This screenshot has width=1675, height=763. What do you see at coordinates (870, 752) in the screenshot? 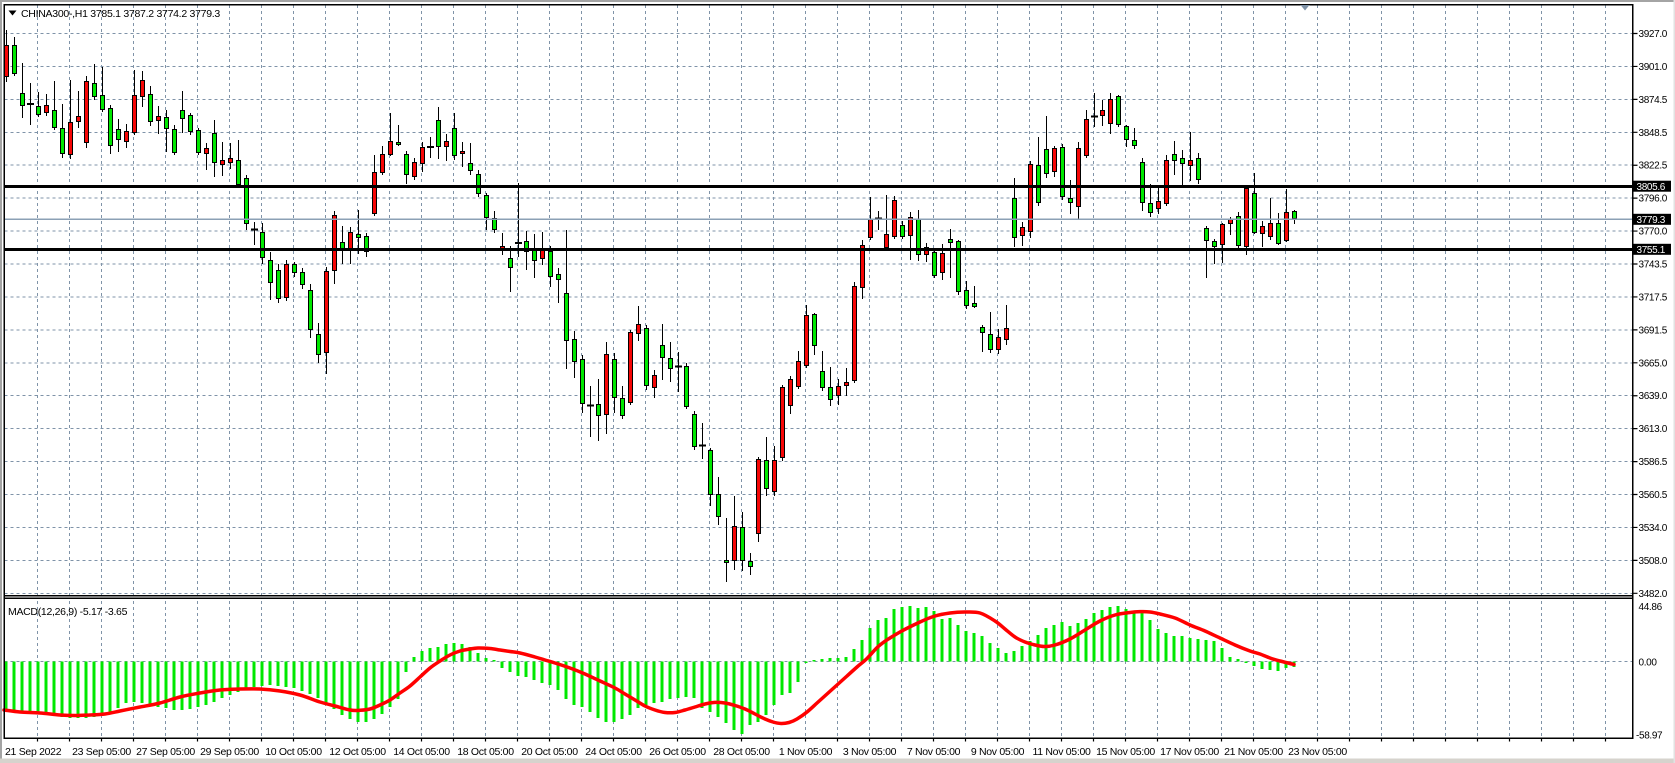
I see `svg-text: 3 Nov 05:00` at bounding box center [870, 752].